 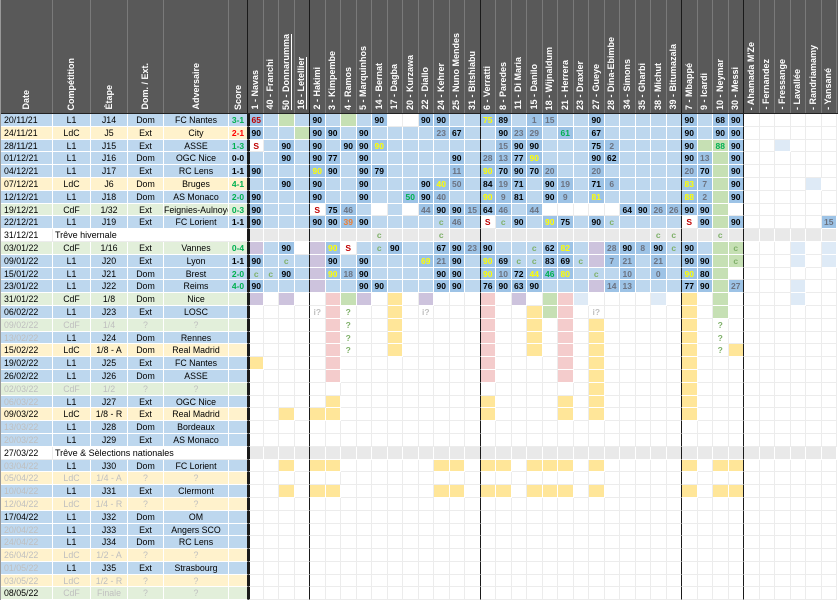 What do you see at coordinates (690, 568) in the screenshot?
I see `cell-mba` at bounding box center [690, 568].